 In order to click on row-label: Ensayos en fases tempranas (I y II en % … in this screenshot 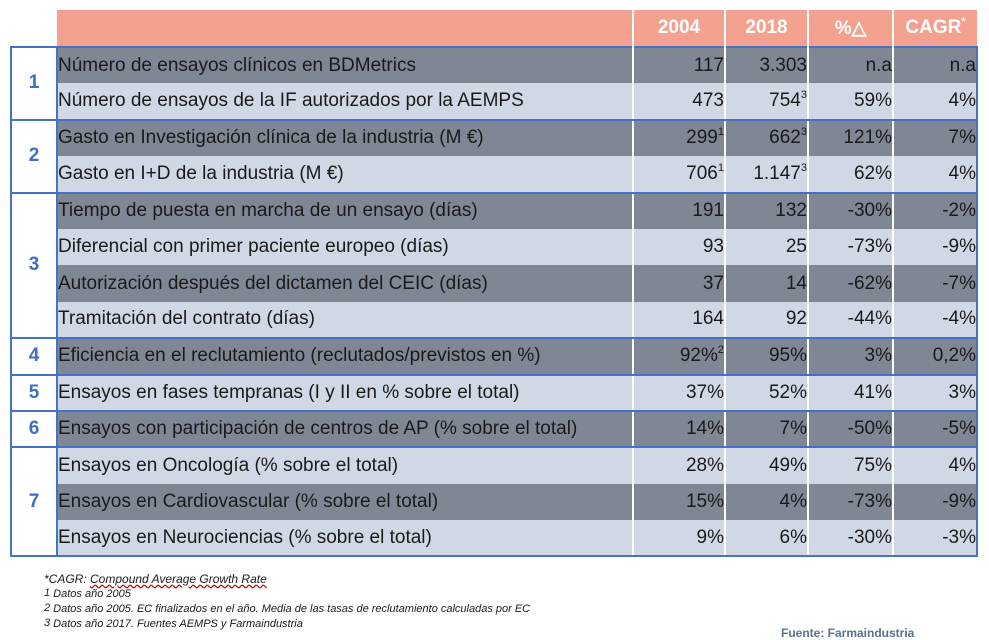, I will do `click(344, 392)`.